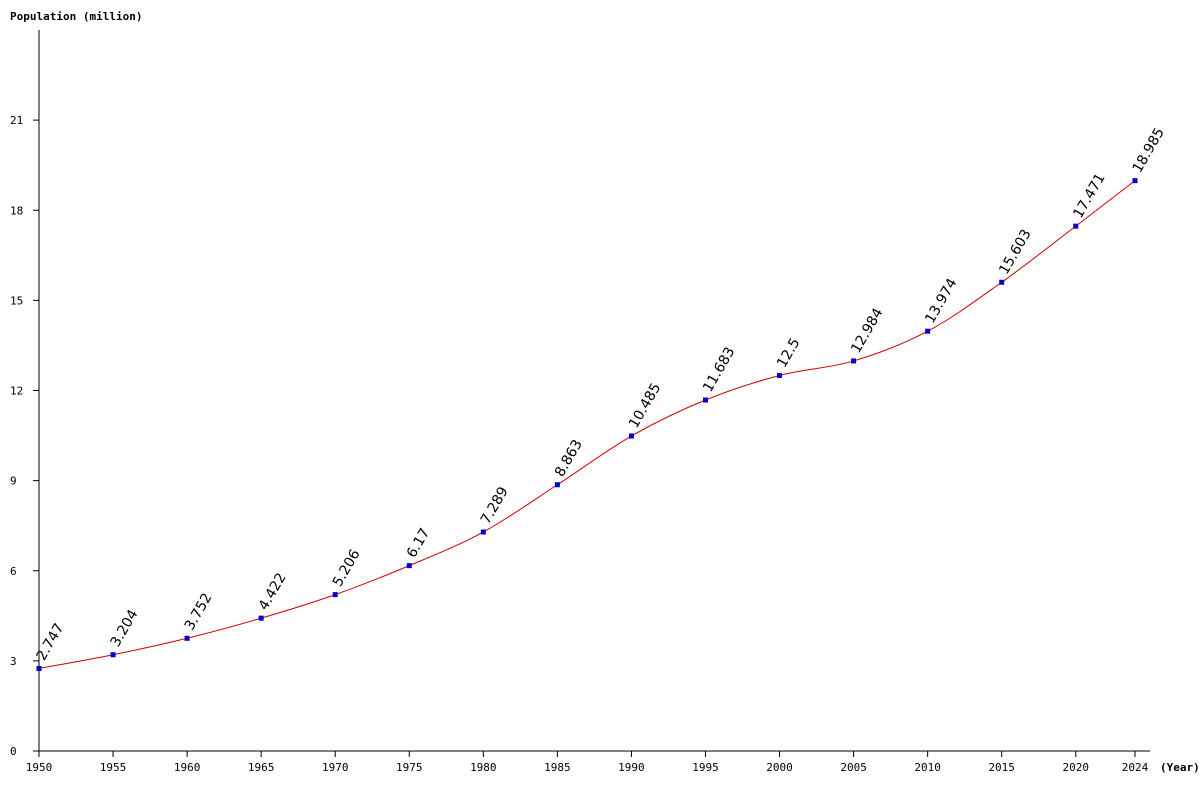  I want to click on data-label: 12.984, so click(867, 330).